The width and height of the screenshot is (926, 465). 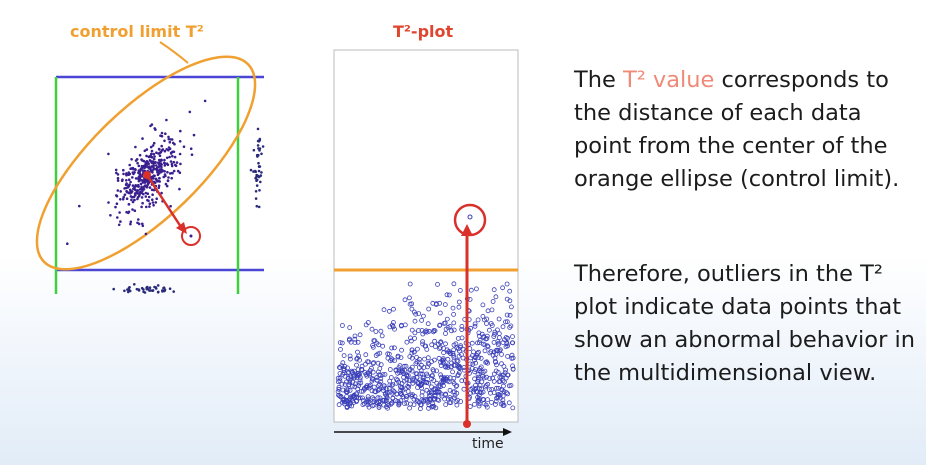 What do you see at coordinates (136, 172) in the screenshot?
I see `data-cluster` at bounding box center [136, 172].